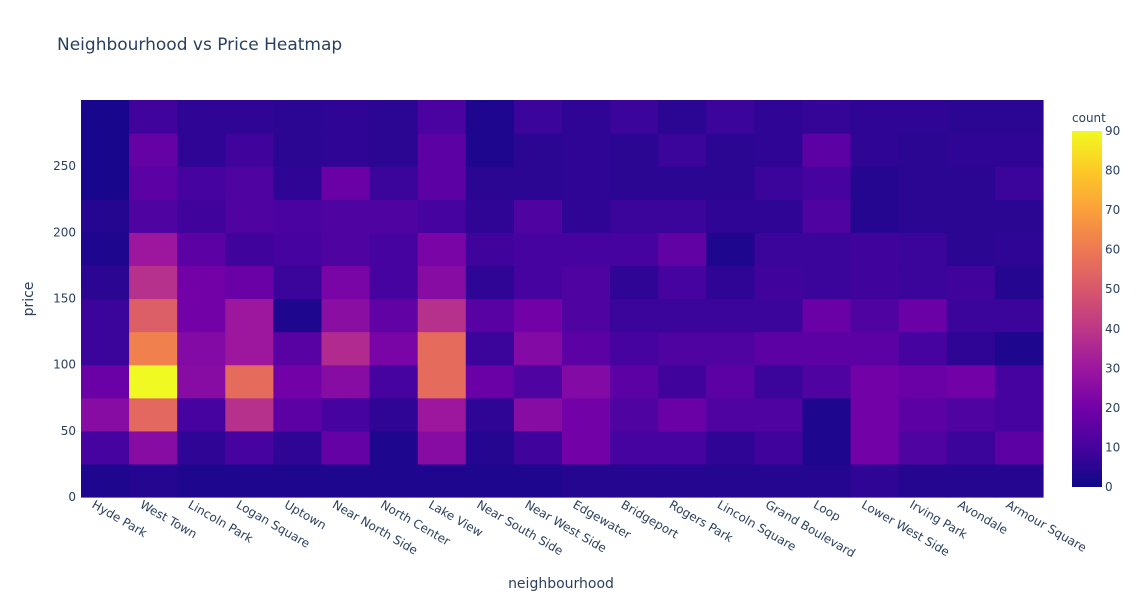 Image resolution: width=1140 pixels, height=600 pixels. Describe the element at coordinates (1112, 309) in the screenshot. I see `colorbar-ticks: 0 10 20 30 40 50 60 70 80 90` at that location.